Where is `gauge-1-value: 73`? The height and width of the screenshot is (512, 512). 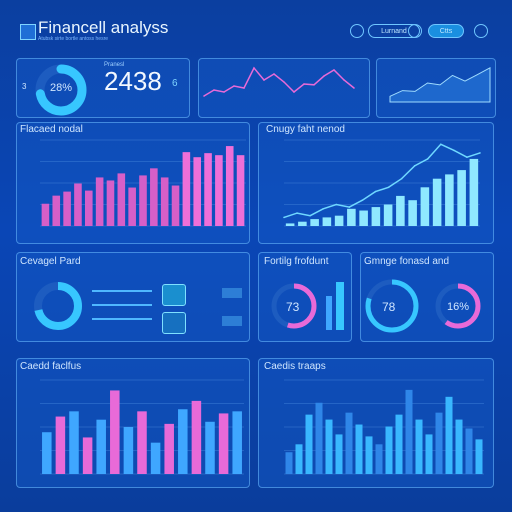 gauge-1-value: 73 is located at coordinates (293, 307).